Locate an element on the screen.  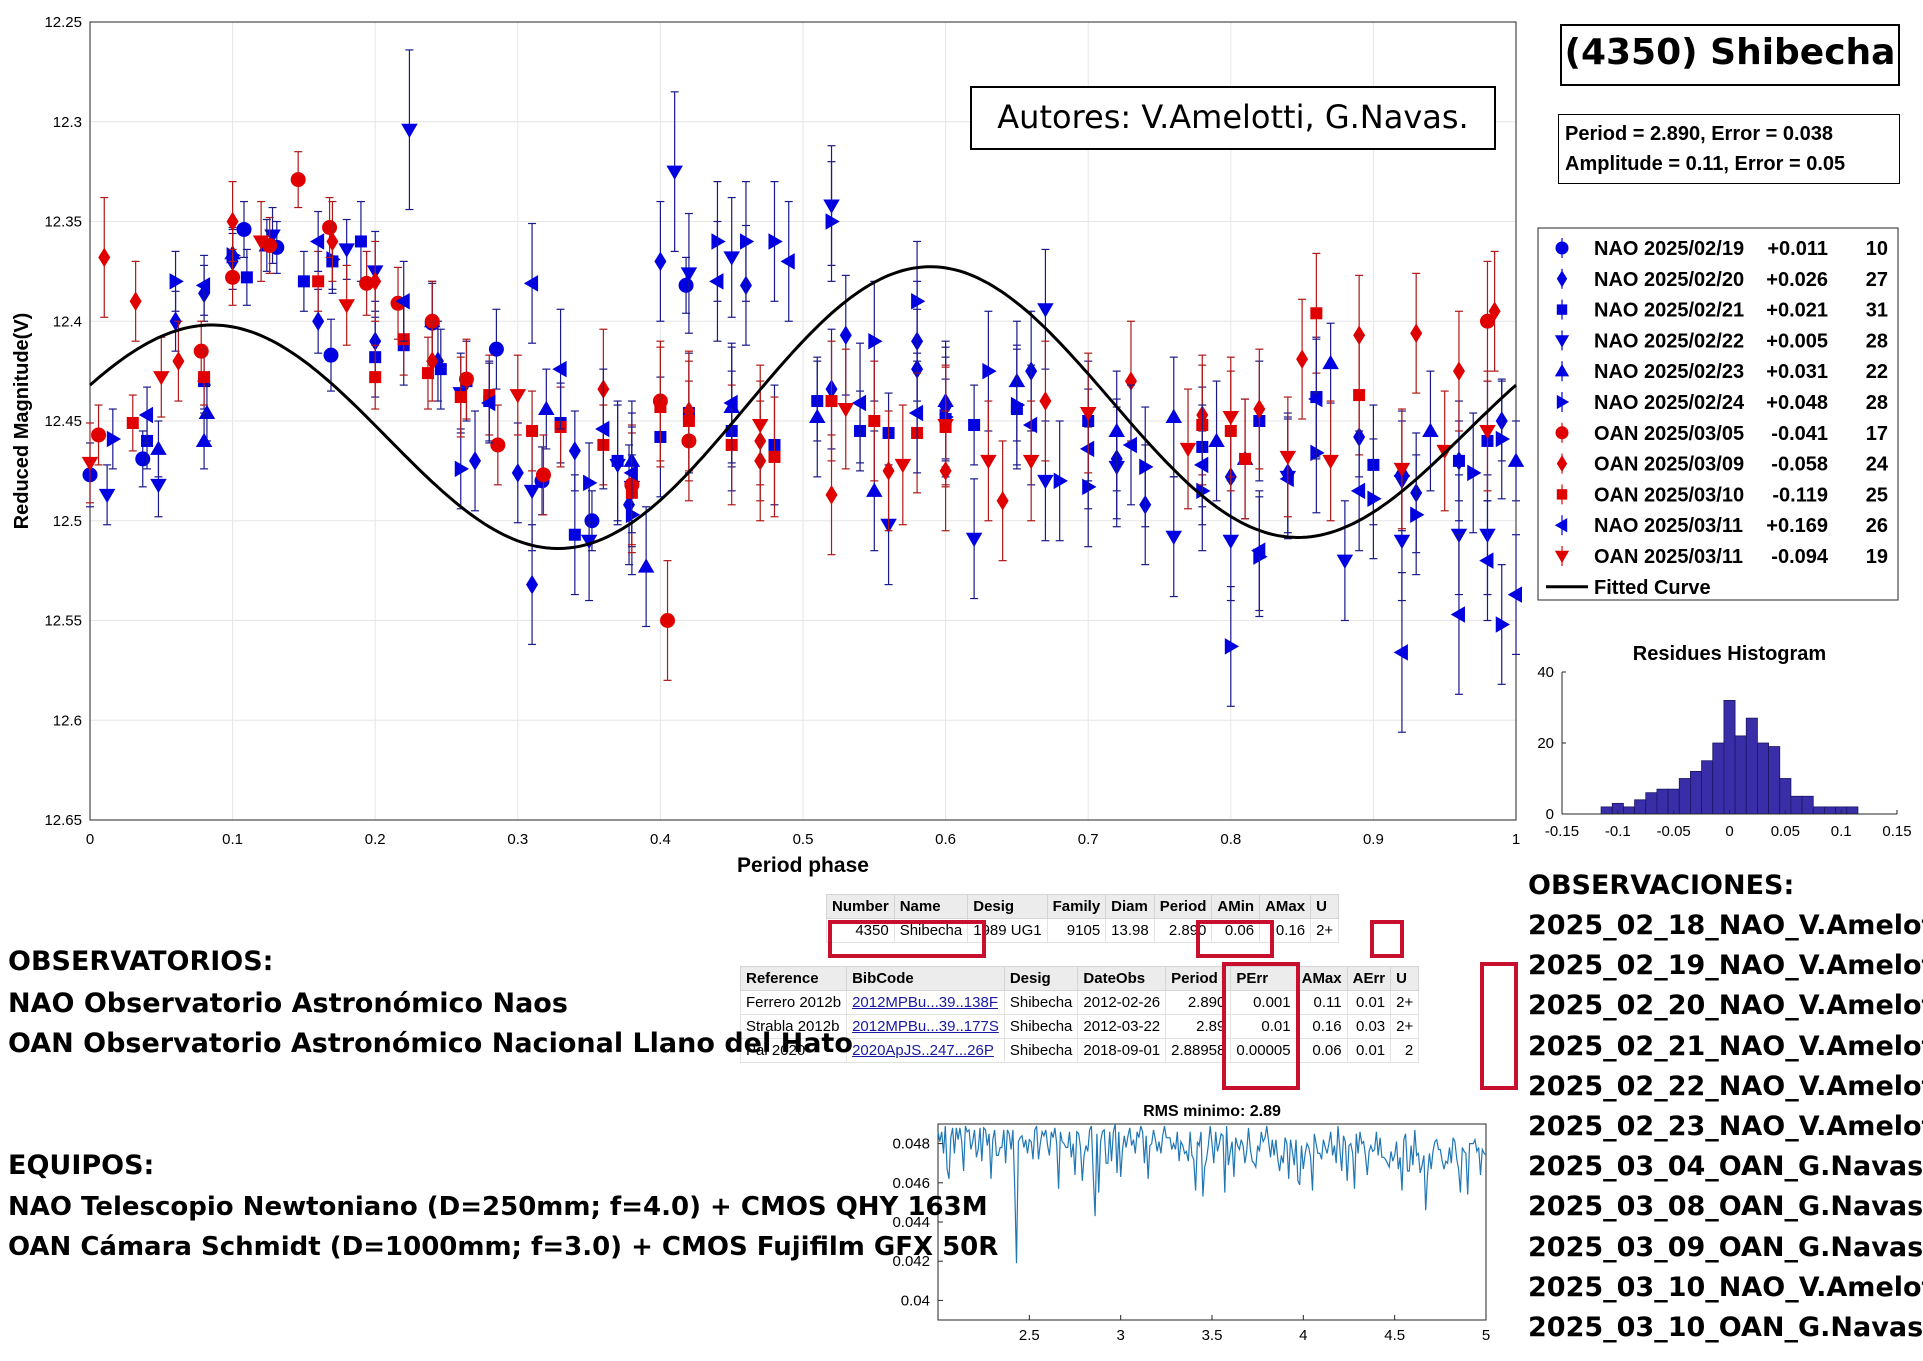
histogram-x-tick-label: 0.1 is located at coordinates (1841, 831).